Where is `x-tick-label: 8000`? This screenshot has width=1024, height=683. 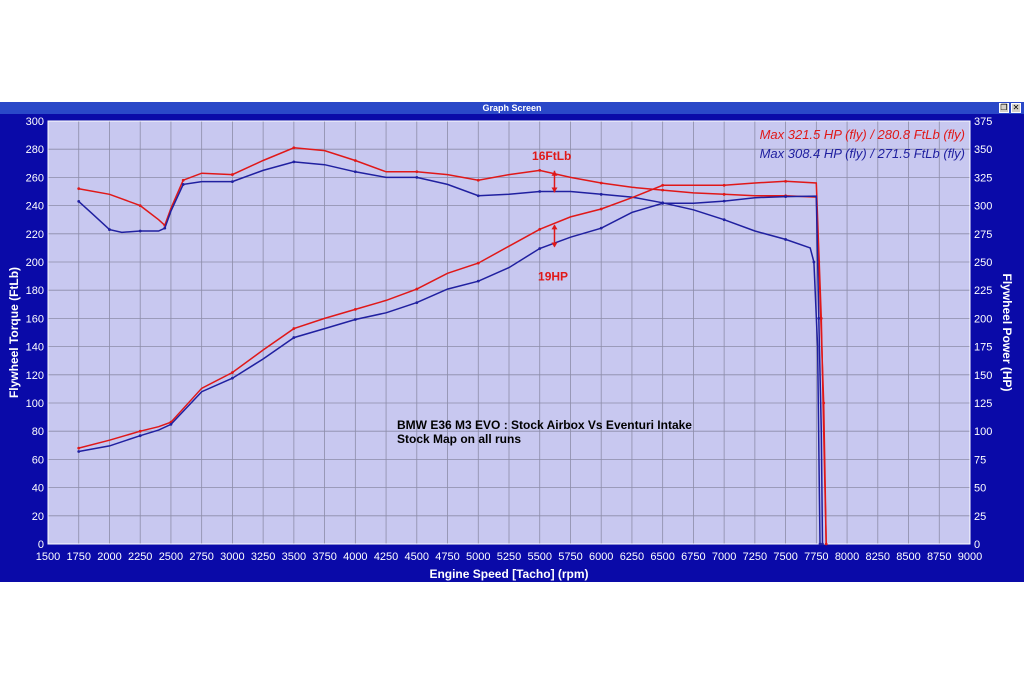 x-tick-label: 8000 is located at coordinates (847, 557).